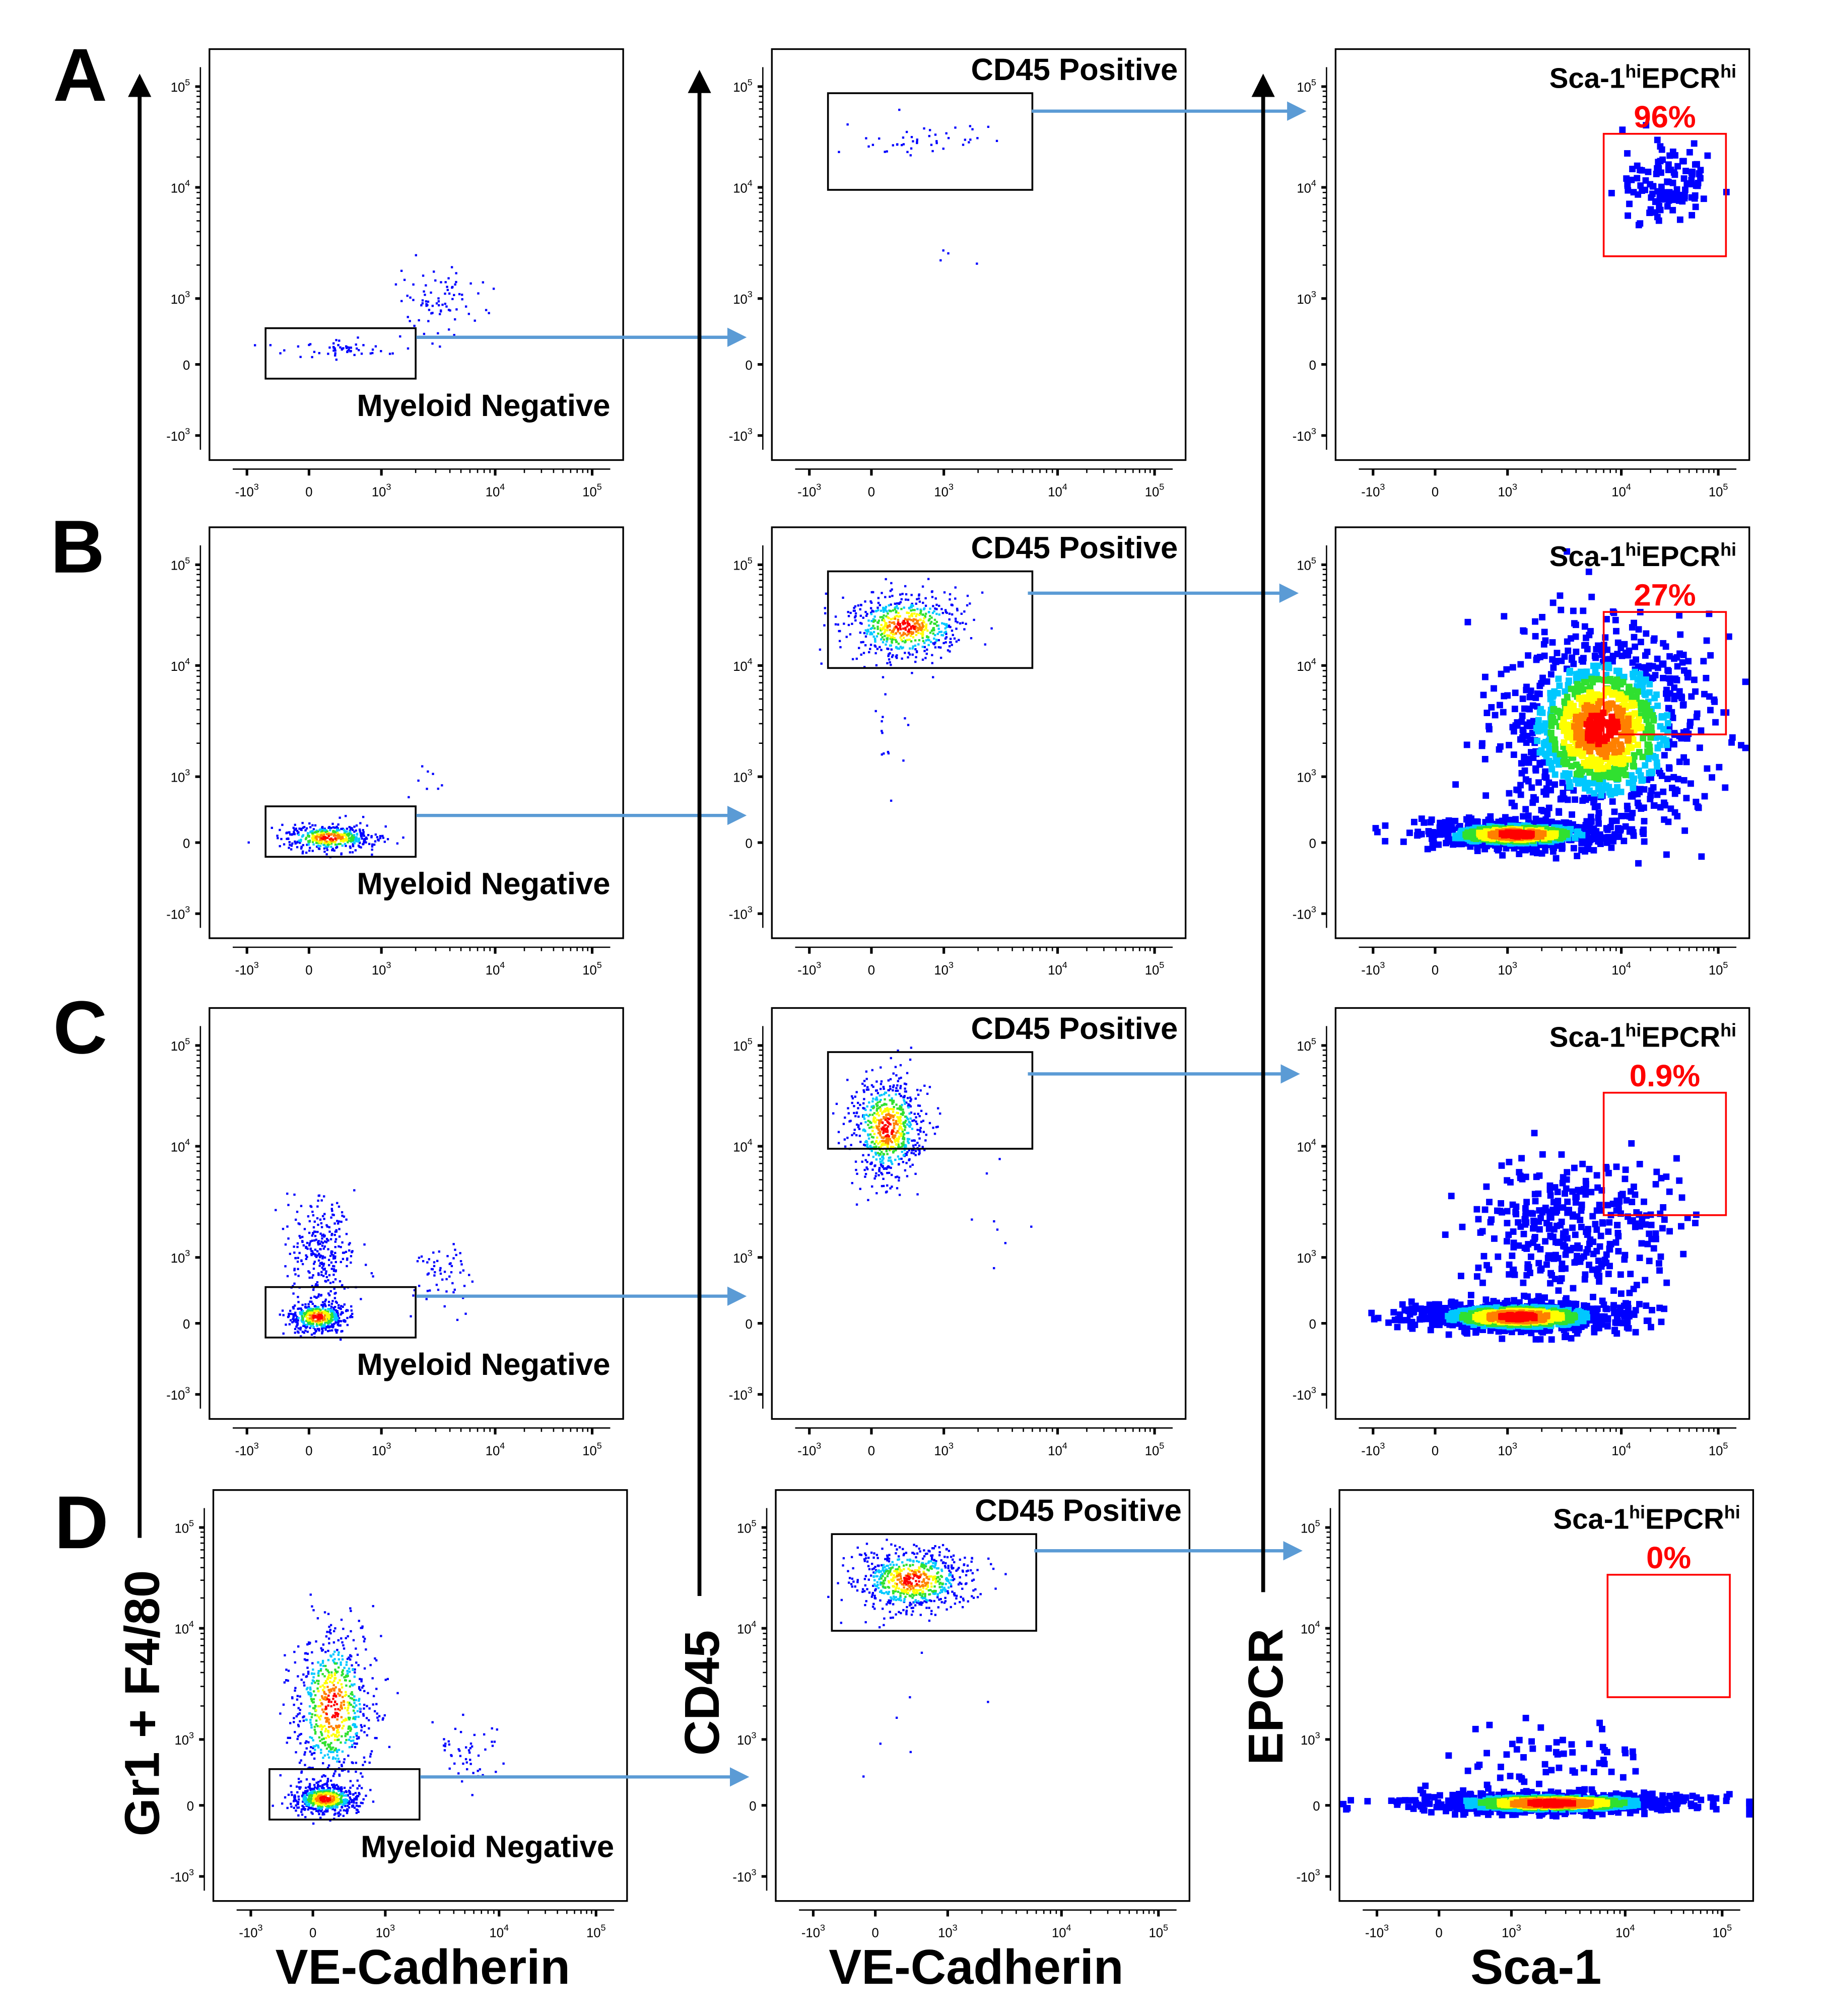  Describe the element at coordinates (1435, 492) in the screenshot. I see `tick-base: 0` at that location.